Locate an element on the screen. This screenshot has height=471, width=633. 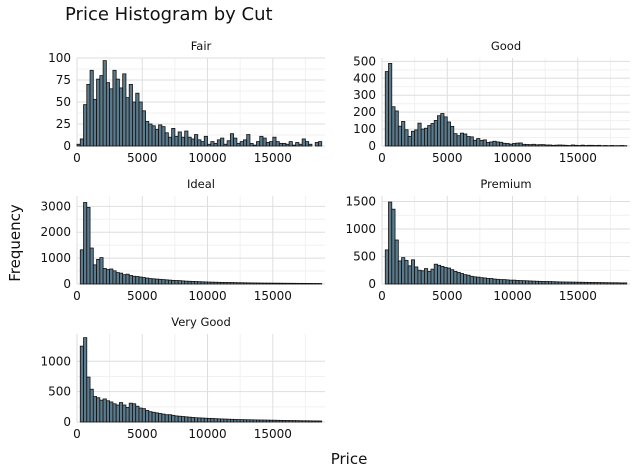
facet-panel: 0 5000 10000 15000 0 500 1000 1500 Premium is located at coordinates (487, 240).